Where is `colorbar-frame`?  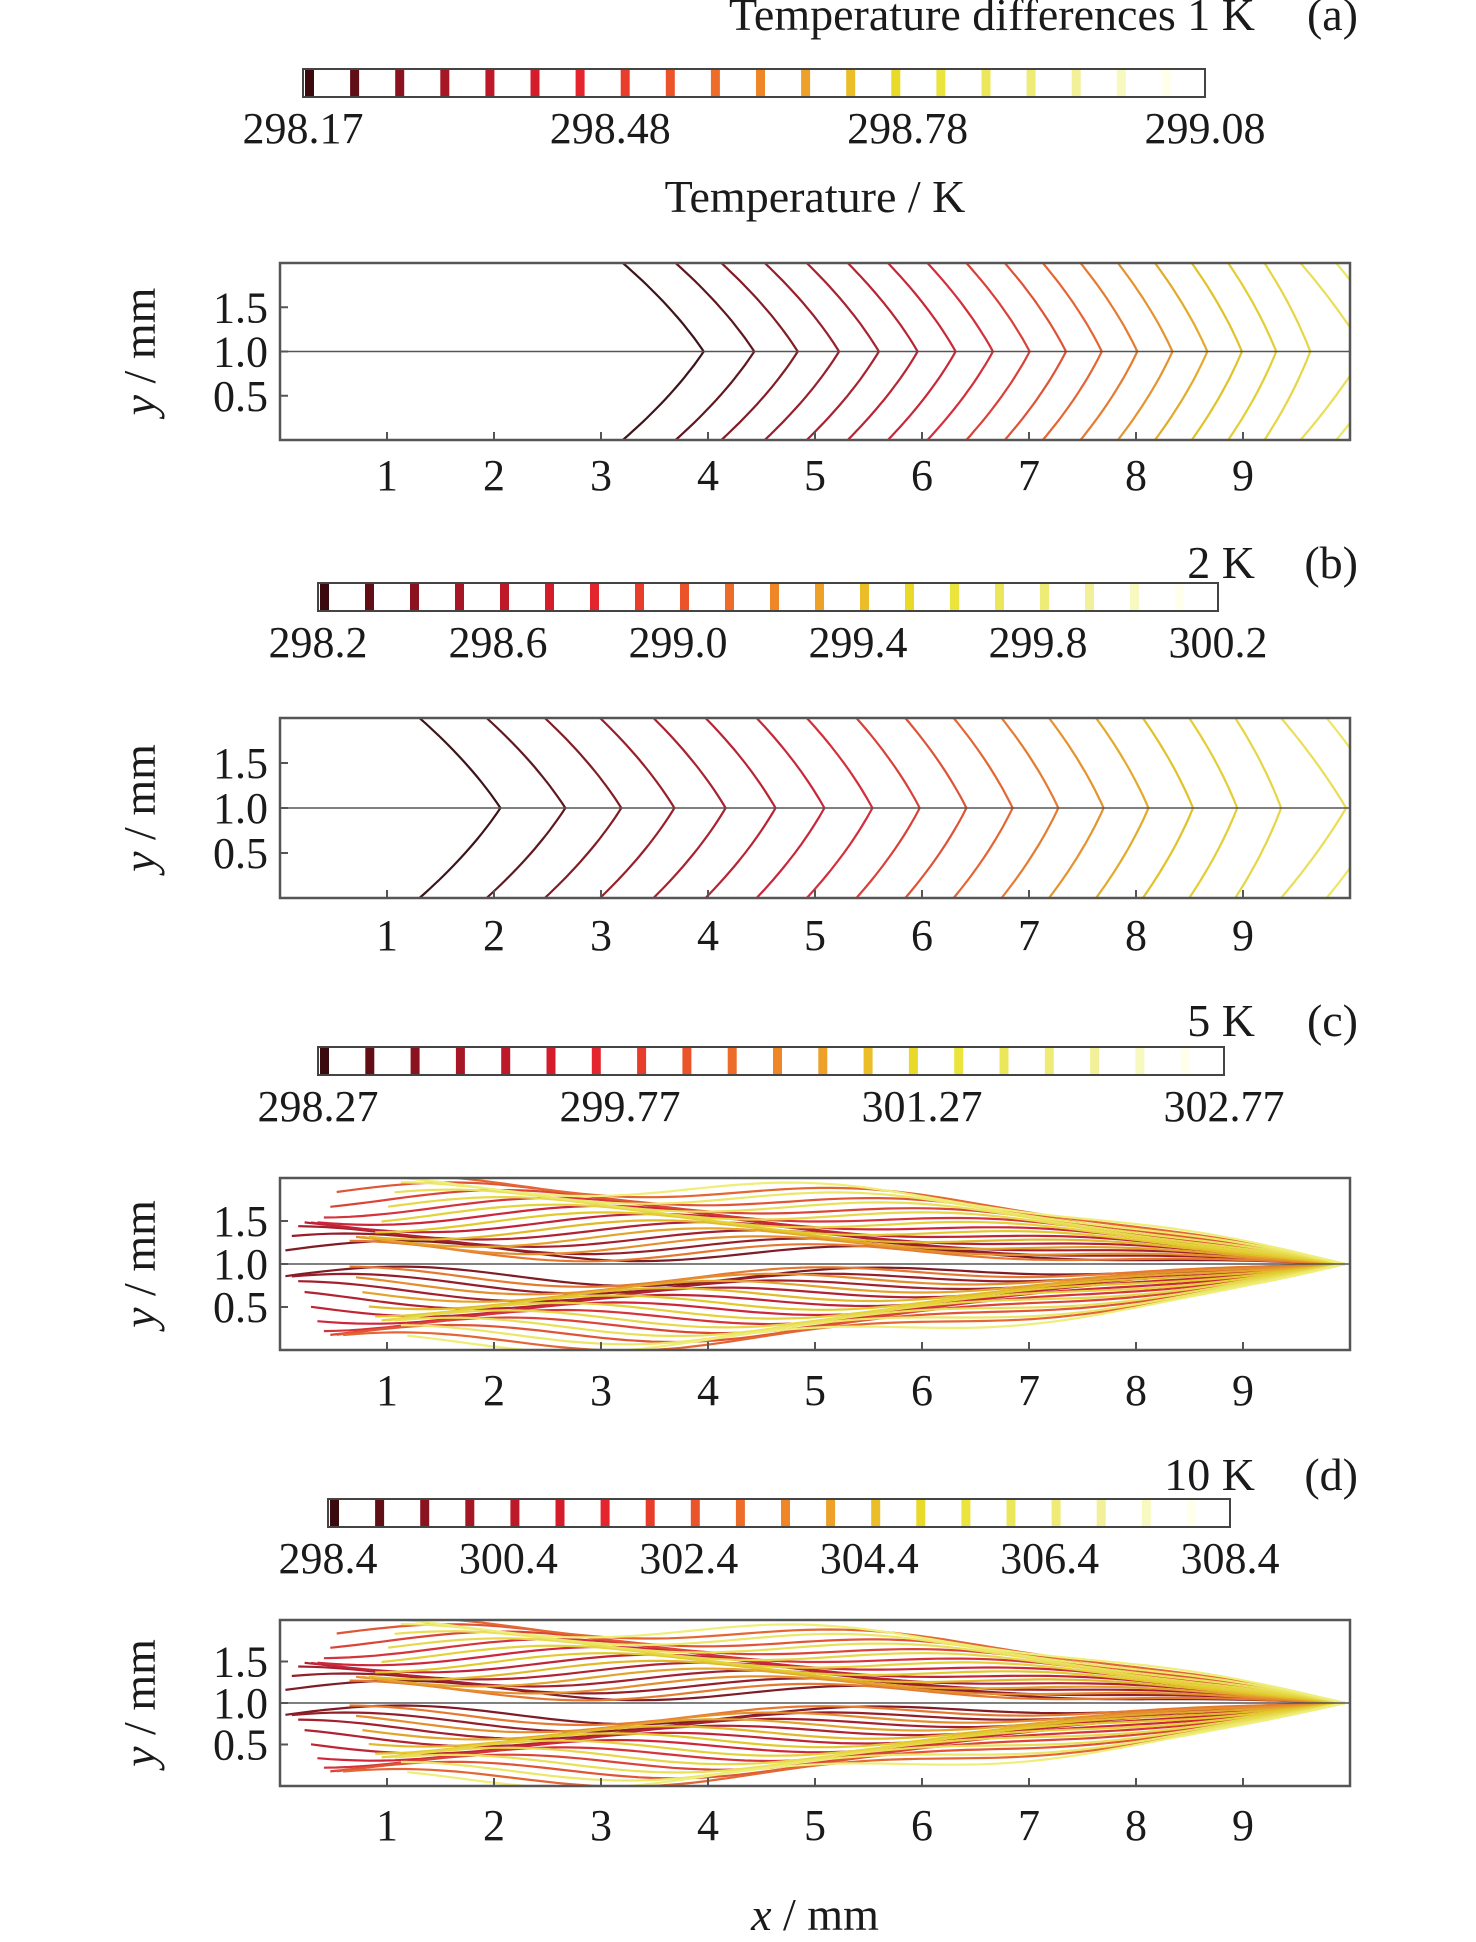 colorbar-frame is located at coordinates (768, 597).